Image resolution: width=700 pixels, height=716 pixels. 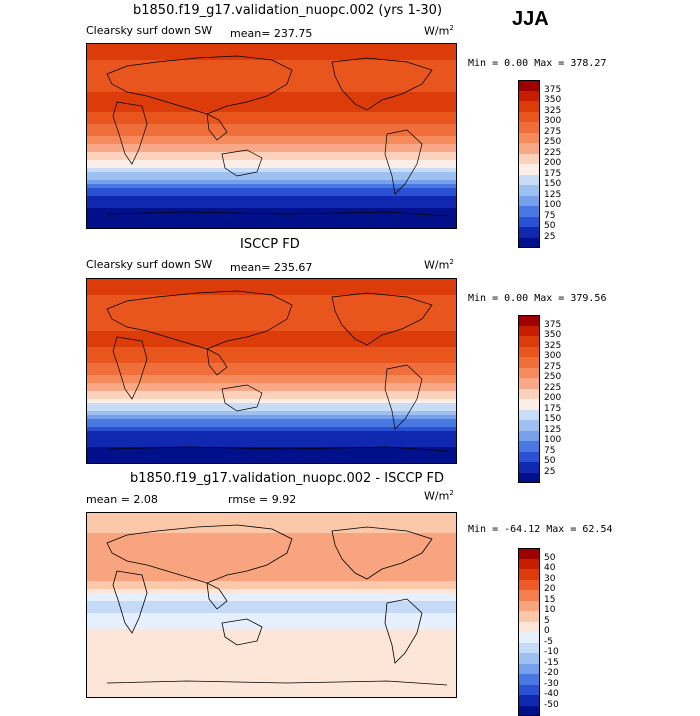 What do you see at coordinates (262, 499) in the screenshot?
I see `panel3-rmse: rmse = 9.92` at bounding box center [262, 499].